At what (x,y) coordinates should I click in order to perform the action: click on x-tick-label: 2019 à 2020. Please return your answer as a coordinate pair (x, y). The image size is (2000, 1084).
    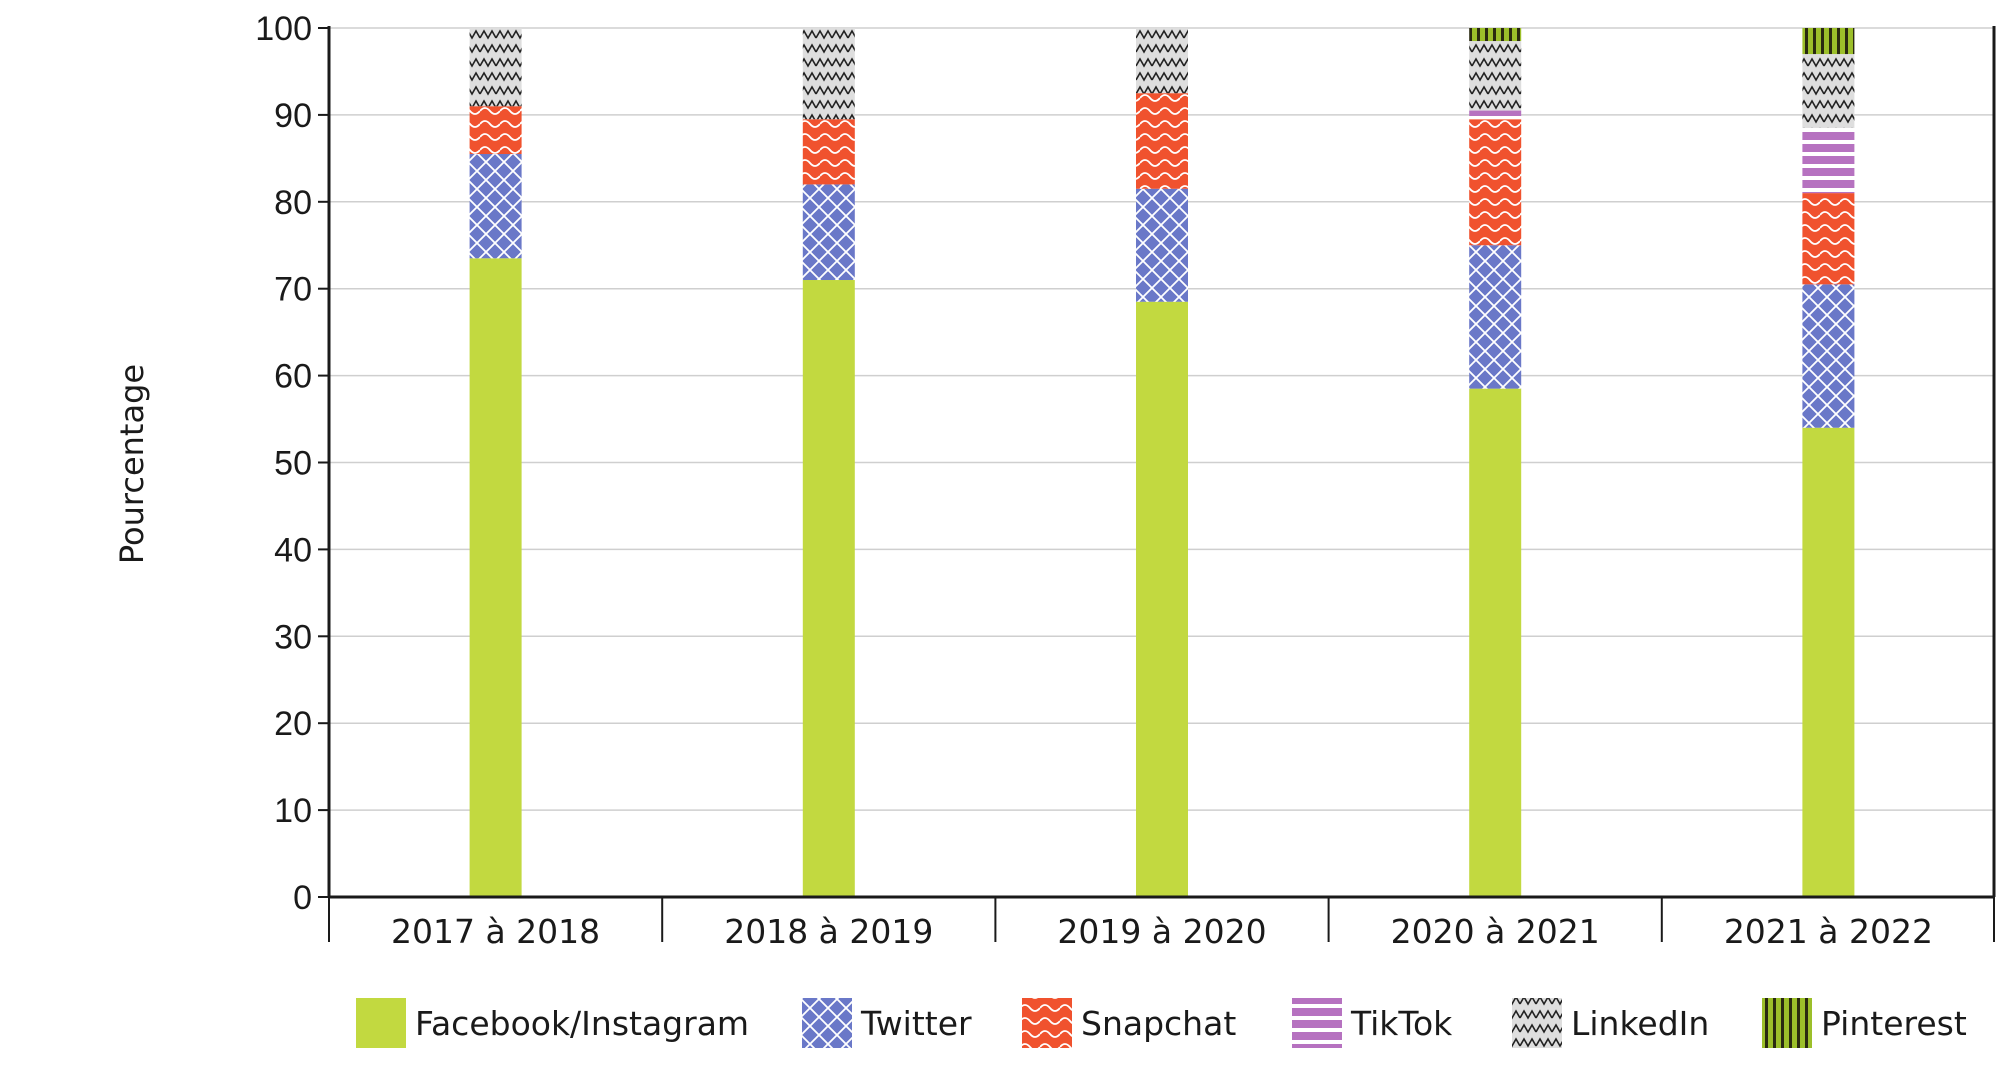
    Looking at the image, I should click on (1161, 931).